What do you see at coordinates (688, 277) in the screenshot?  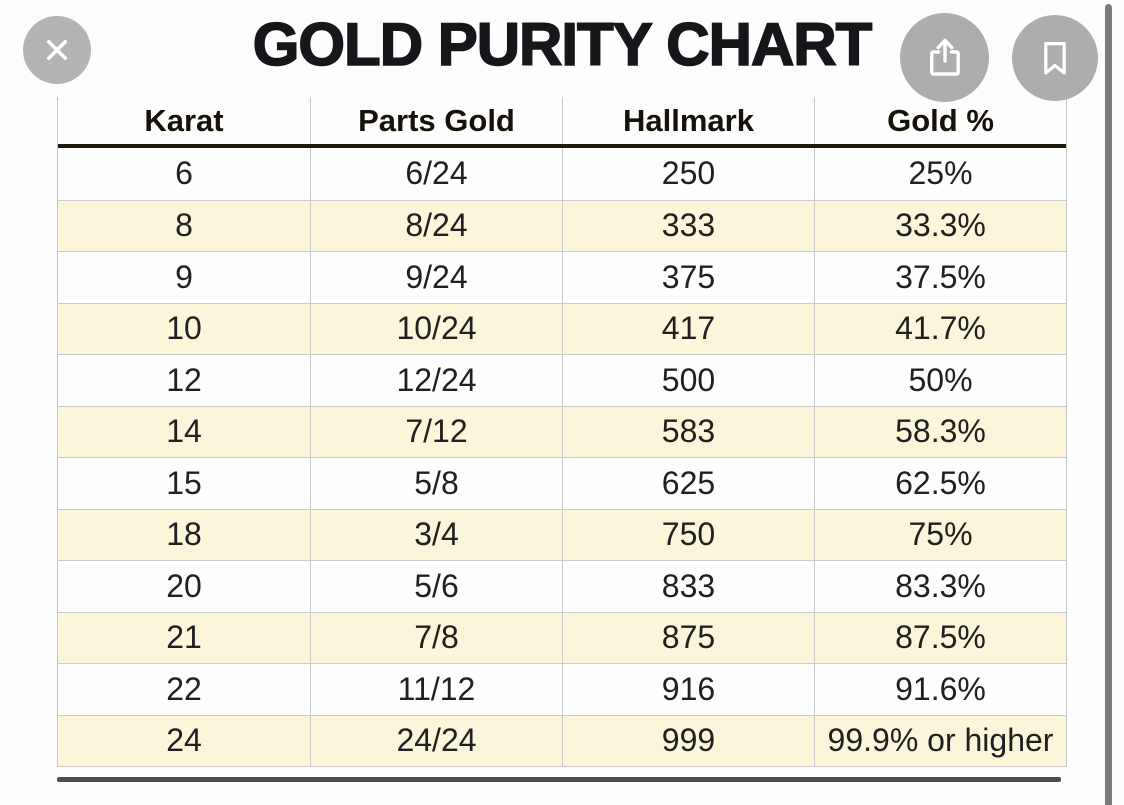 I see `table-cell: 375` at bounding box center [688, 277].